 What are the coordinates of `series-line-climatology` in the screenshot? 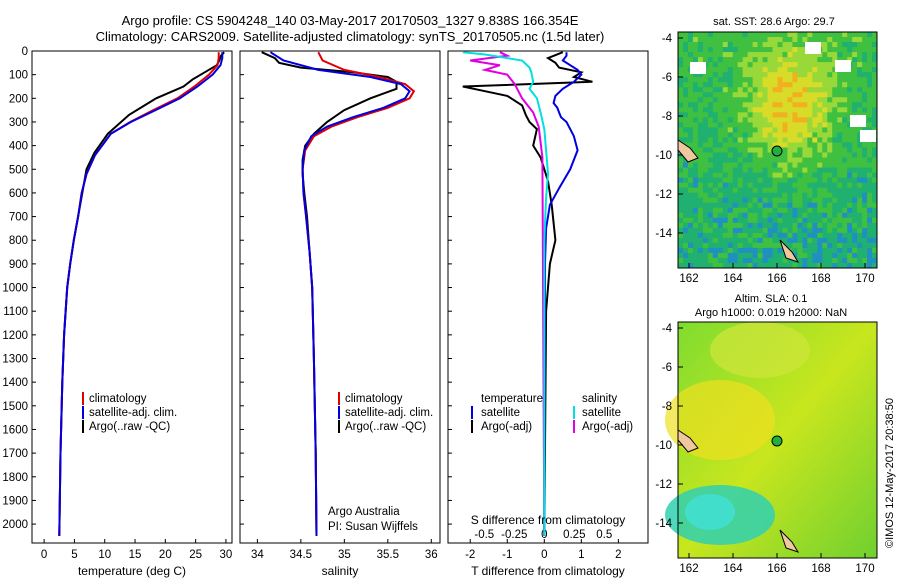 It's located at (358, 293).